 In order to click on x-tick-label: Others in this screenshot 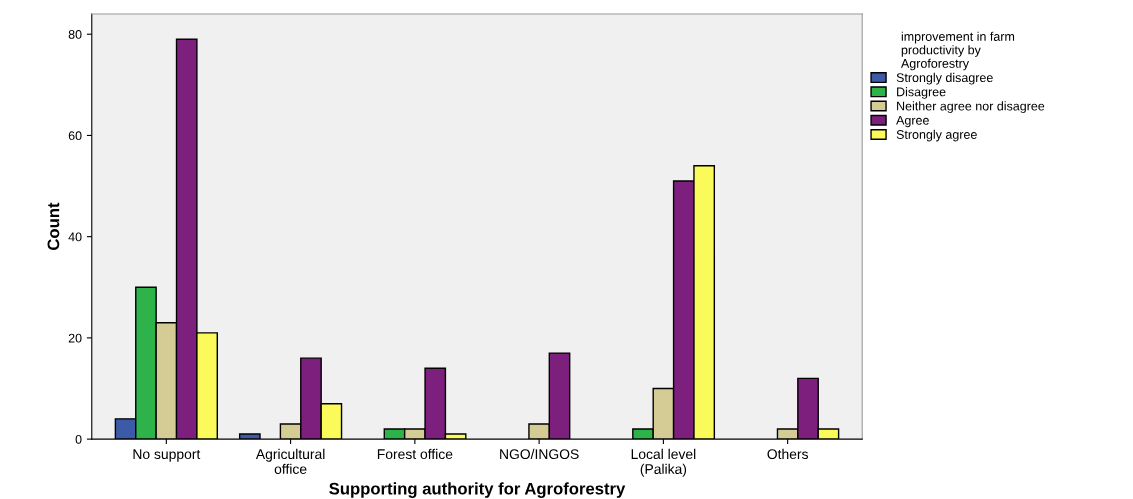, I will do `click(787, 454)`.